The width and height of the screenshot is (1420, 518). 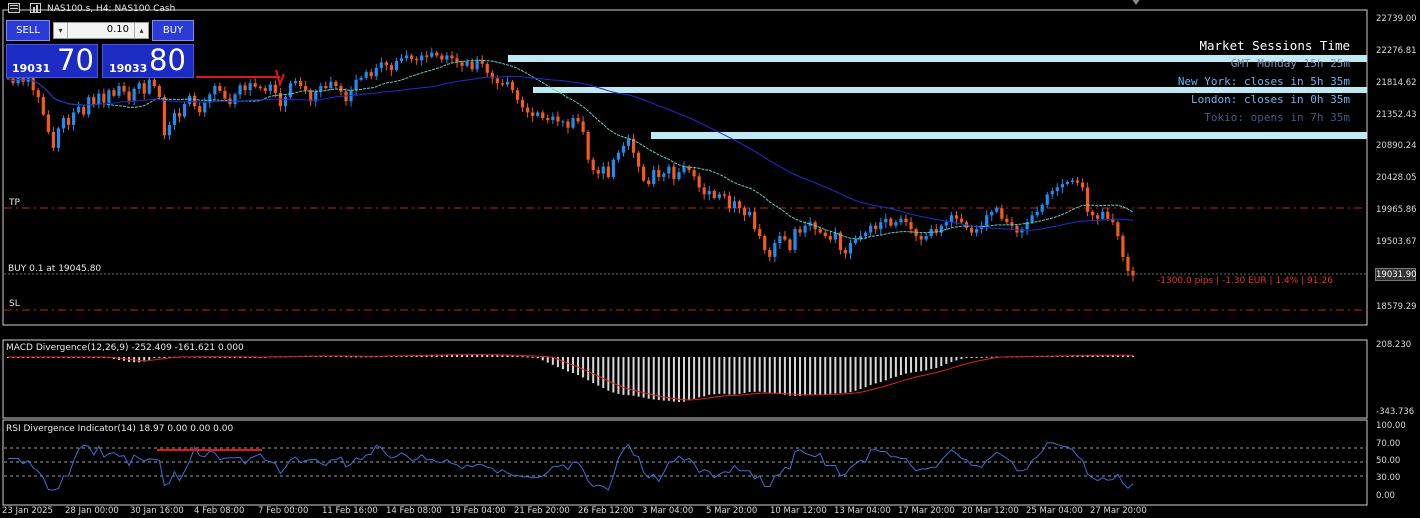 I want to click on chart-type-icon, so click(x=35, y=8).